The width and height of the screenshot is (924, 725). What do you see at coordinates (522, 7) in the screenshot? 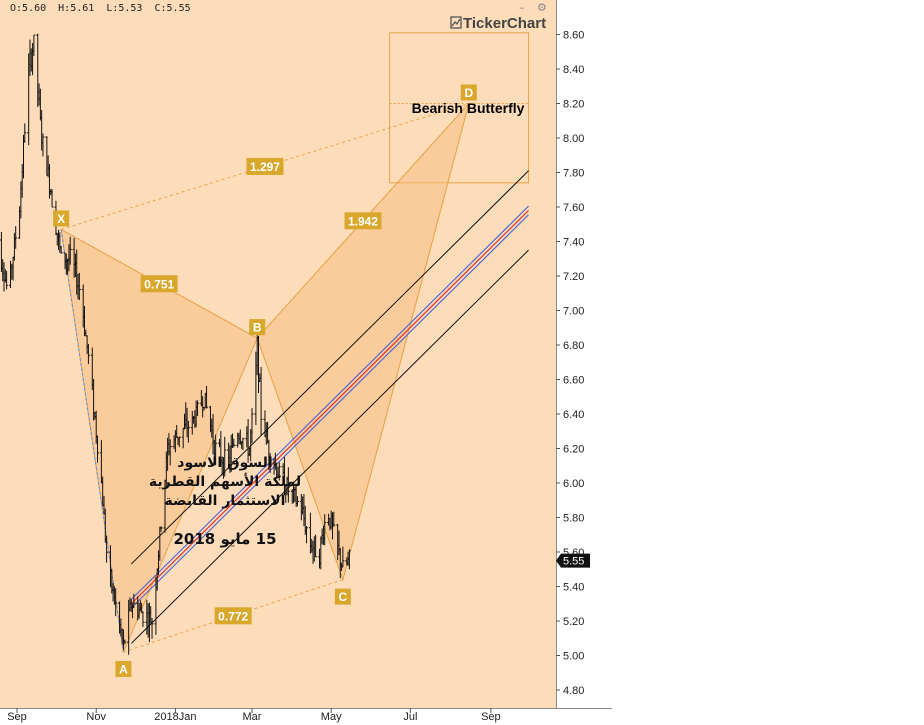
I see `minimize-icon: –` at bounding box center [522, 7].